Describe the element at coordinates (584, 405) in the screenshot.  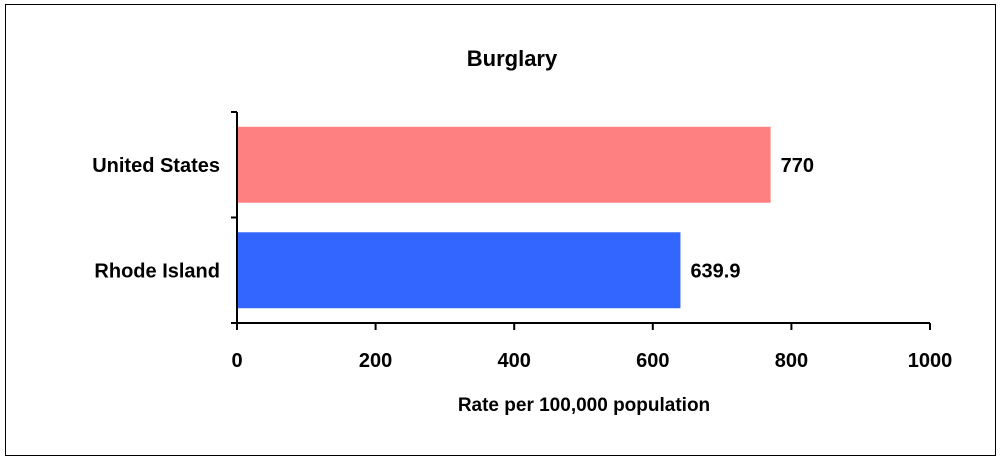
I see `x-axis-label: Rate per 100,000 population` at that location.